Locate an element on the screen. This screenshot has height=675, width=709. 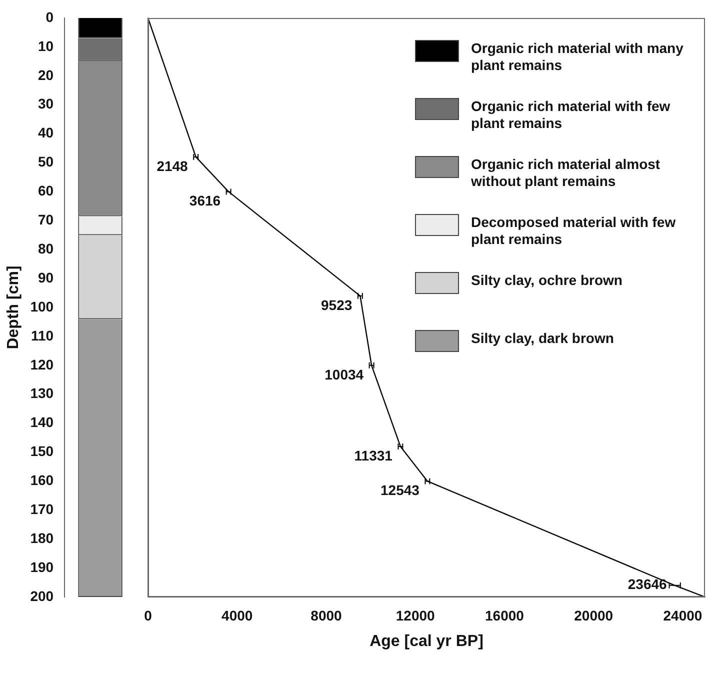
y-tick-label: 70 is located at coordinates (46, 220).